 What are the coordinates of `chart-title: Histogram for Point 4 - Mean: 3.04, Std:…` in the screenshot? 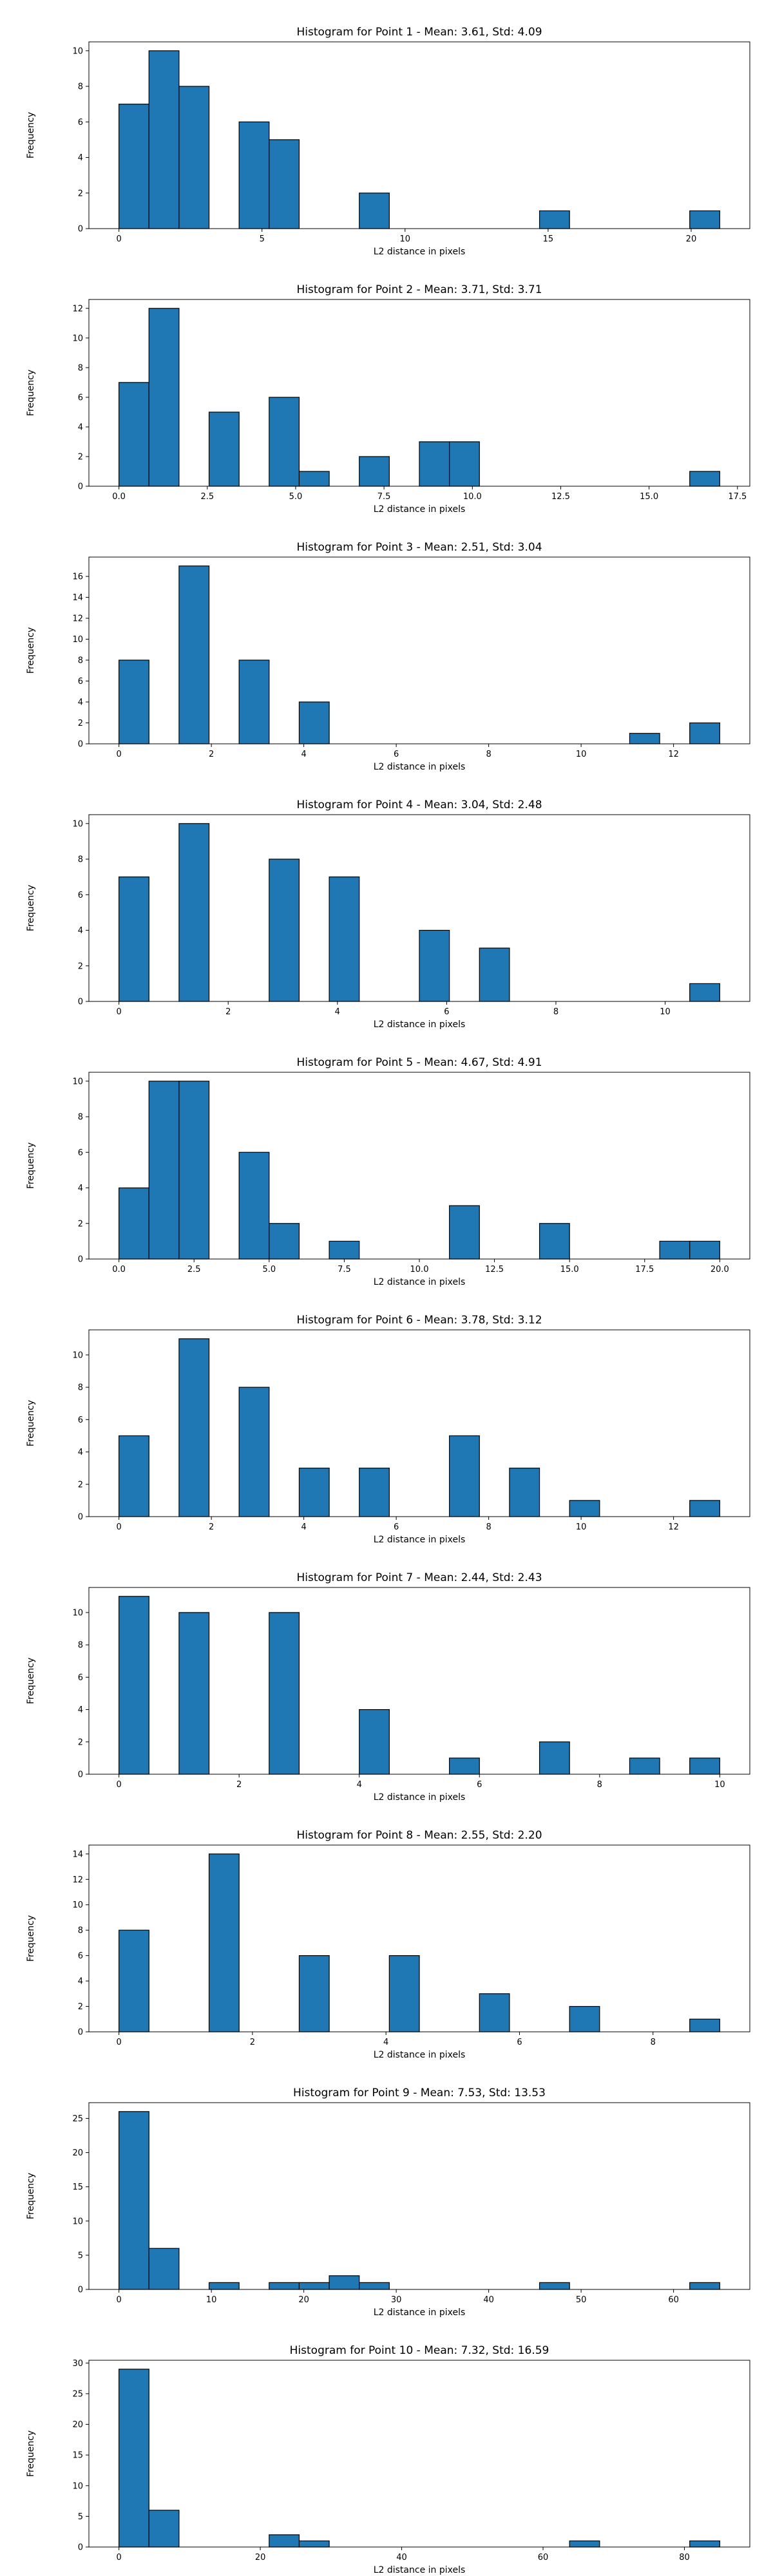 It's located at (419, 805).